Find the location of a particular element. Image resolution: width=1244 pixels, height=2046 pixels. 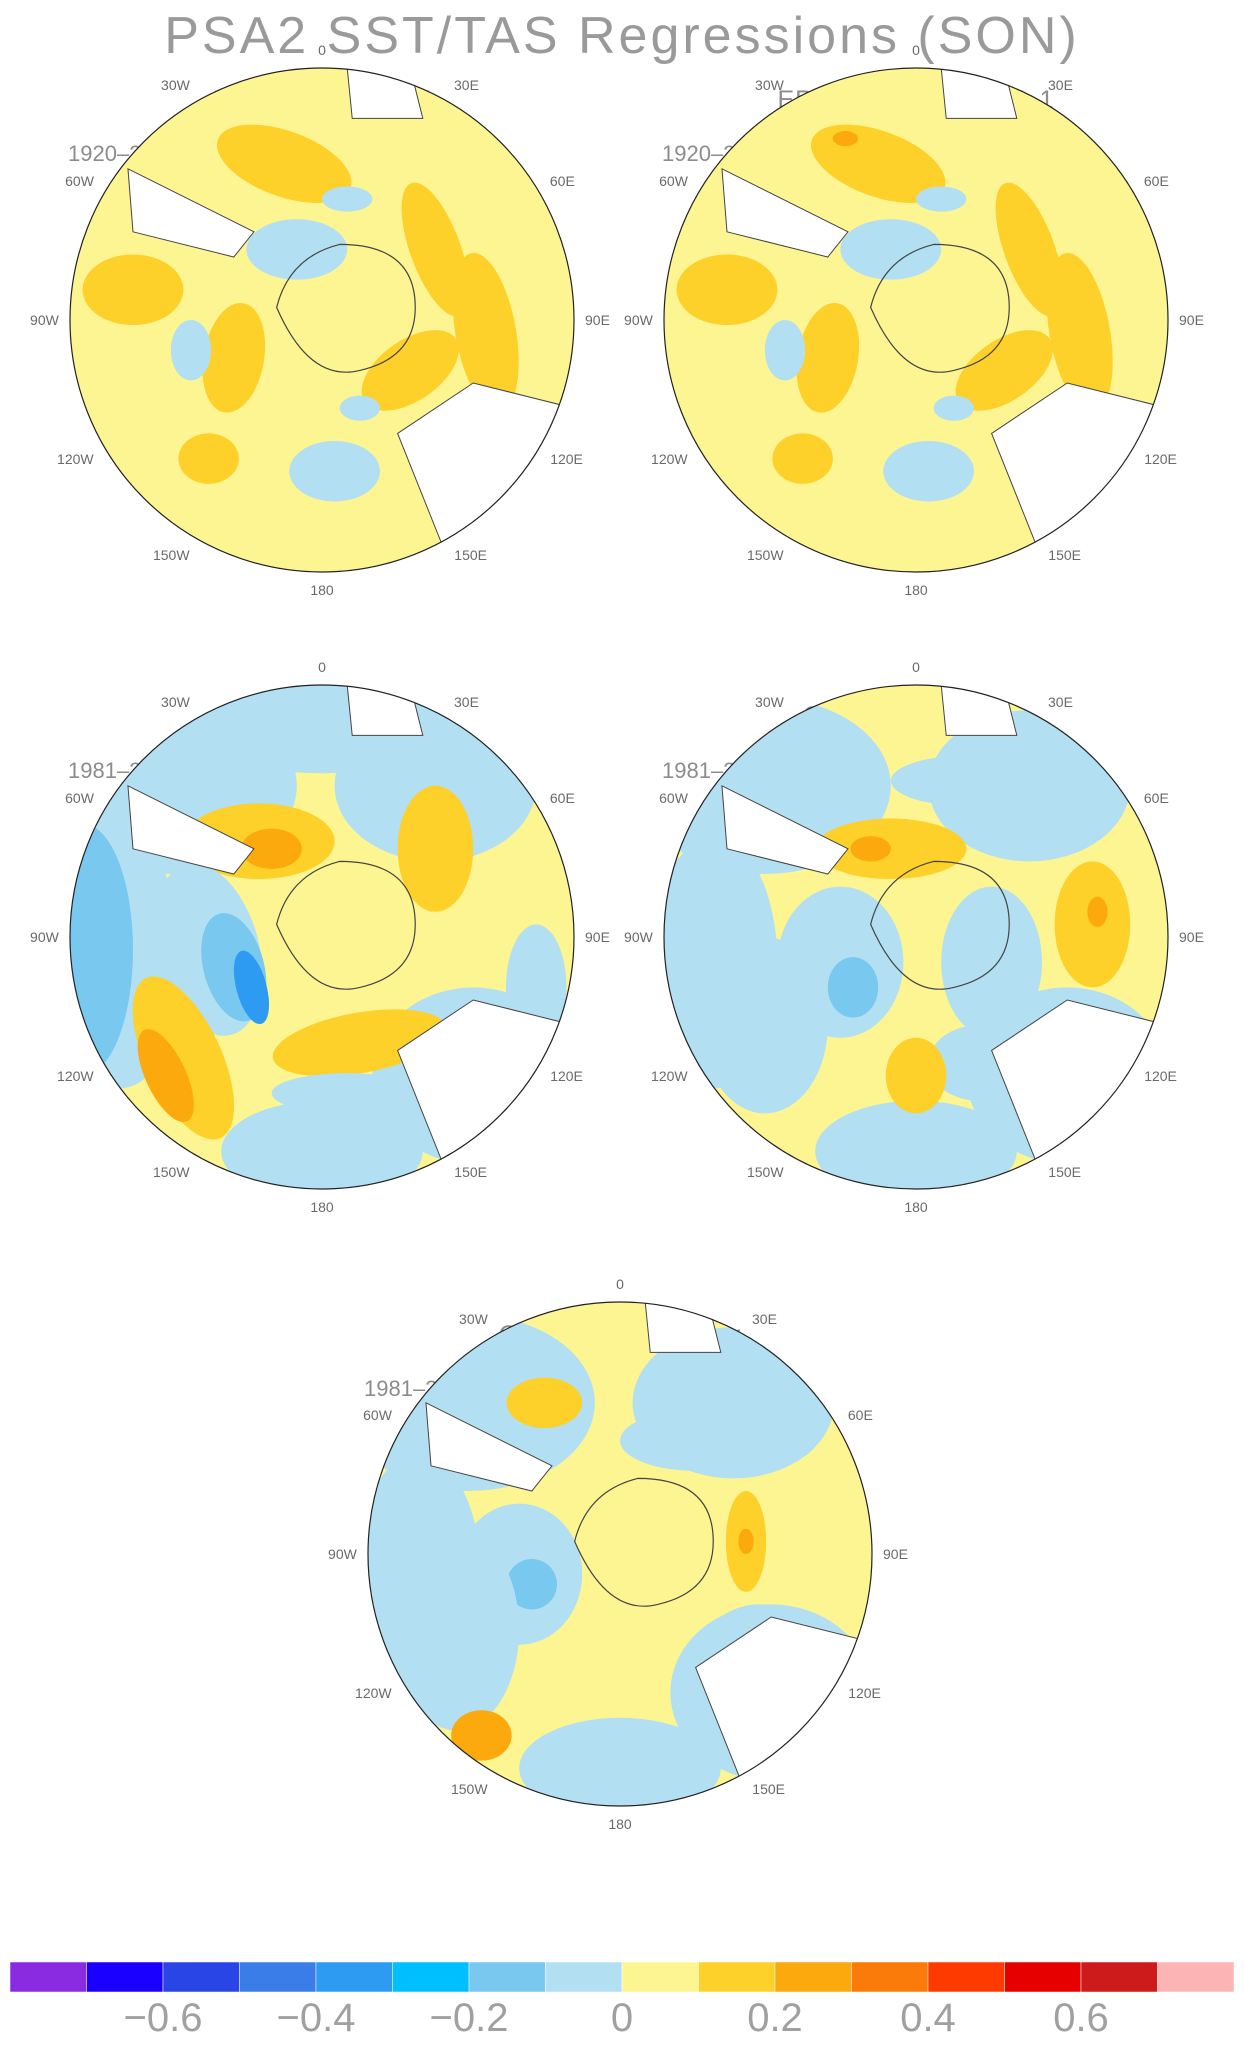

figure-title: PSA2 SST/TAS Regressions (SON) is located at coordinates (622, 36).